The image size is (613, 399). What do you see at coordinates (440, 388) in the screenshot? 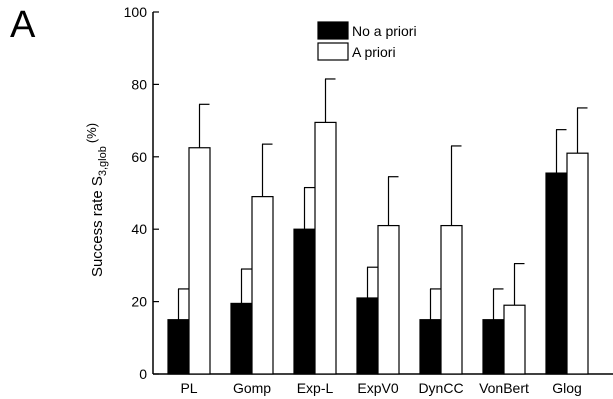
I see `x-tick-label: DynCC` at bounding box center [440, 388].